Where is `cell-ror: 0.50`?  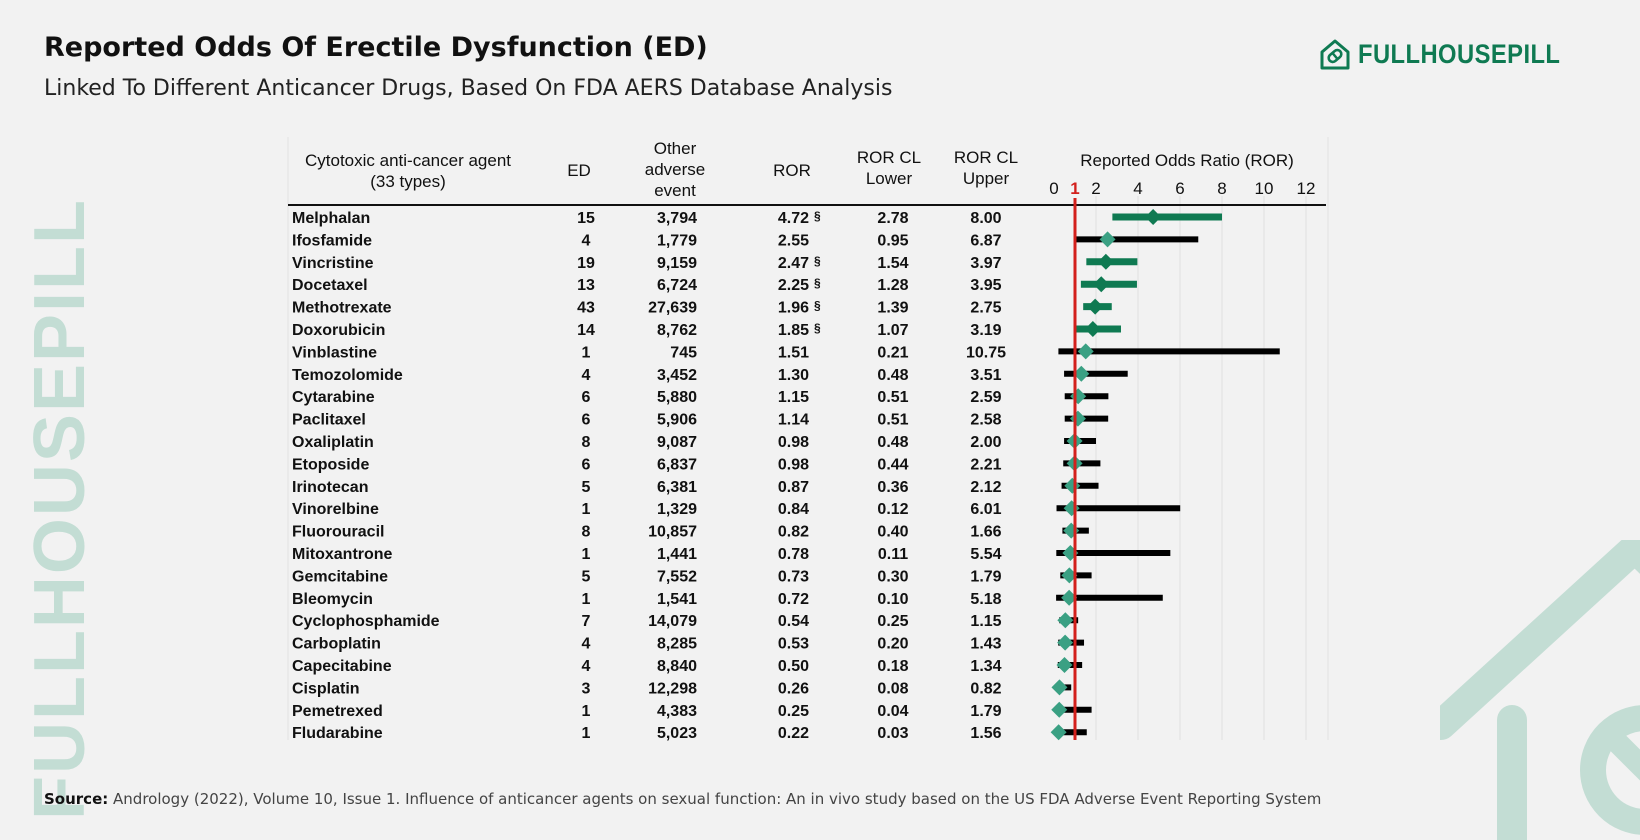 cell-ror: 0.50 is located at coordinates (793, 666).